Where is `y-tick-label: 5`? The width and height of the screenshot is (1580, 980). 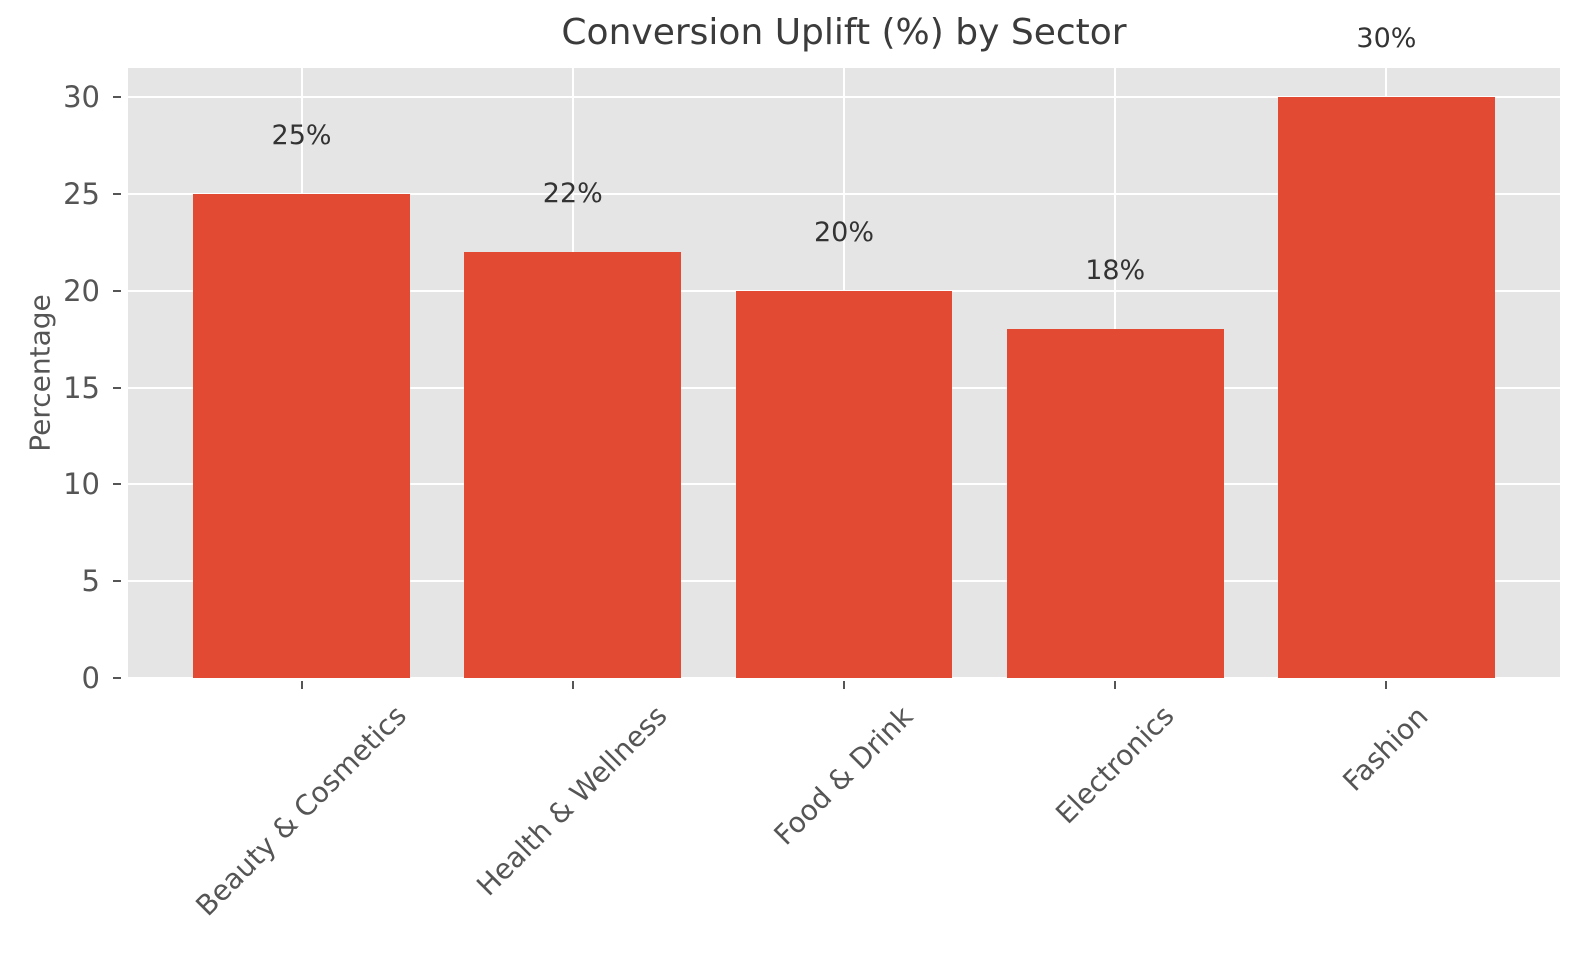
y-tick-label: 5 is located at coordinates (90, 581).